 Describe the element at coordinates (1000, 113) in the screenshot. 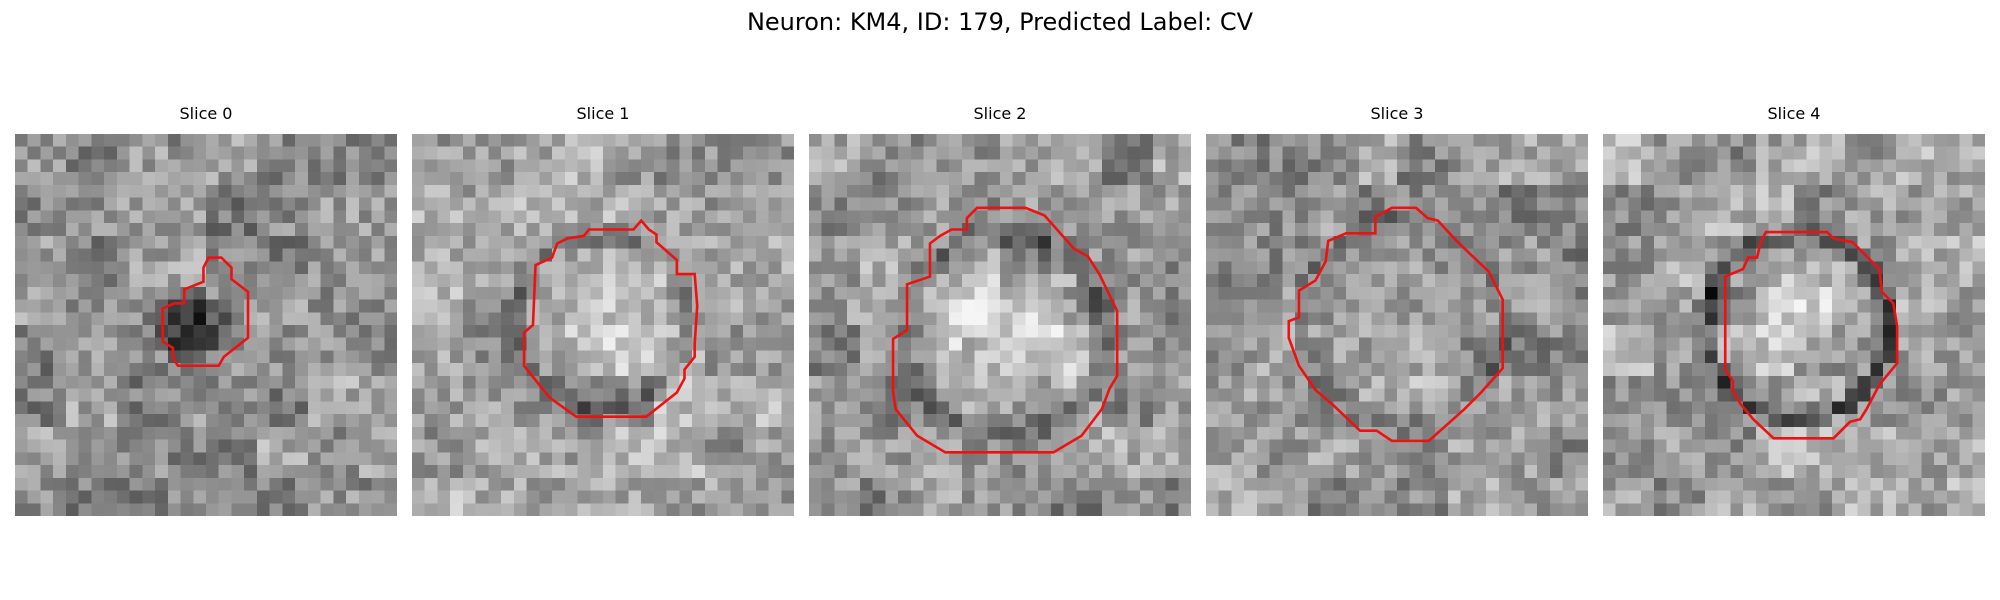

I see `slice-title: Slice 2` at that location.